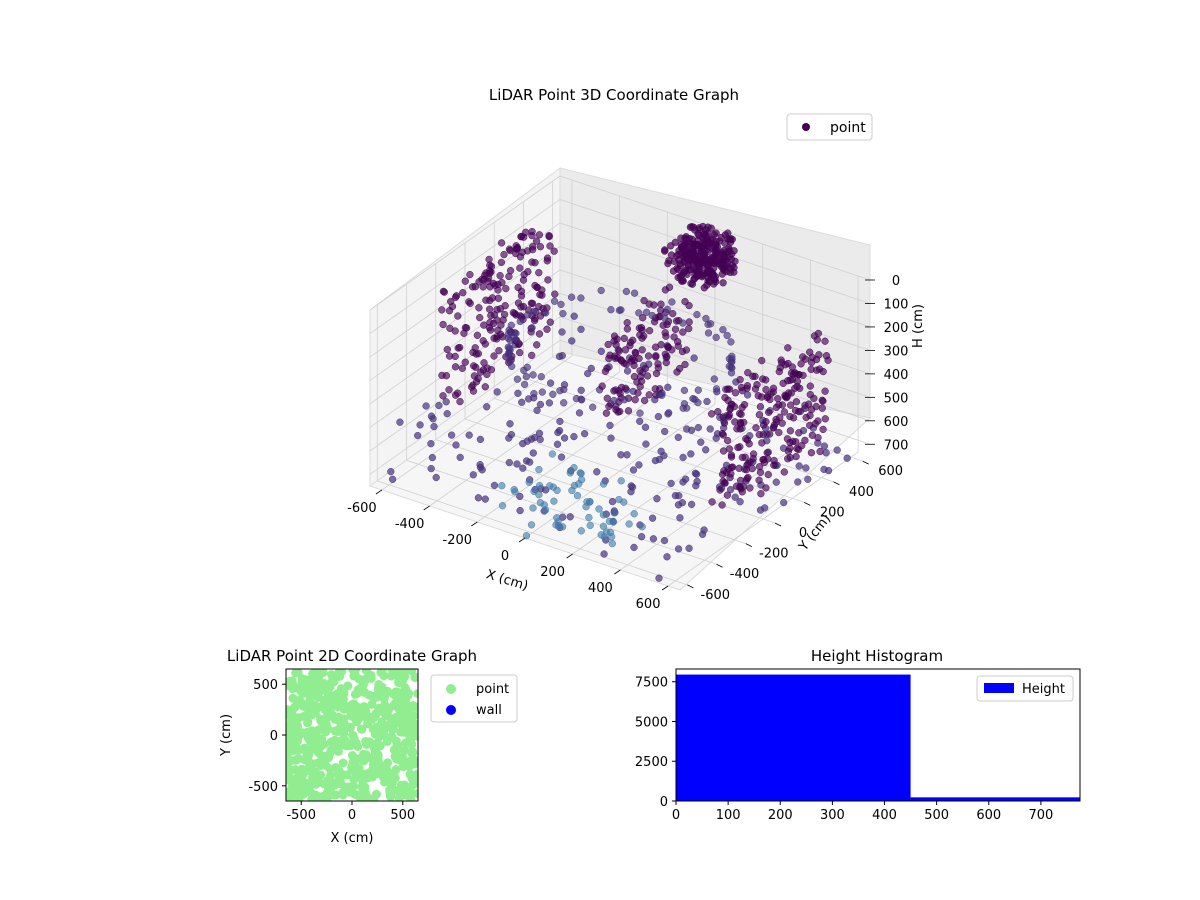  What do you see at coordinates (936, 815) in the screenshot?
I see `tick-label-x-hist: 500` at bounding box center [936, 815].